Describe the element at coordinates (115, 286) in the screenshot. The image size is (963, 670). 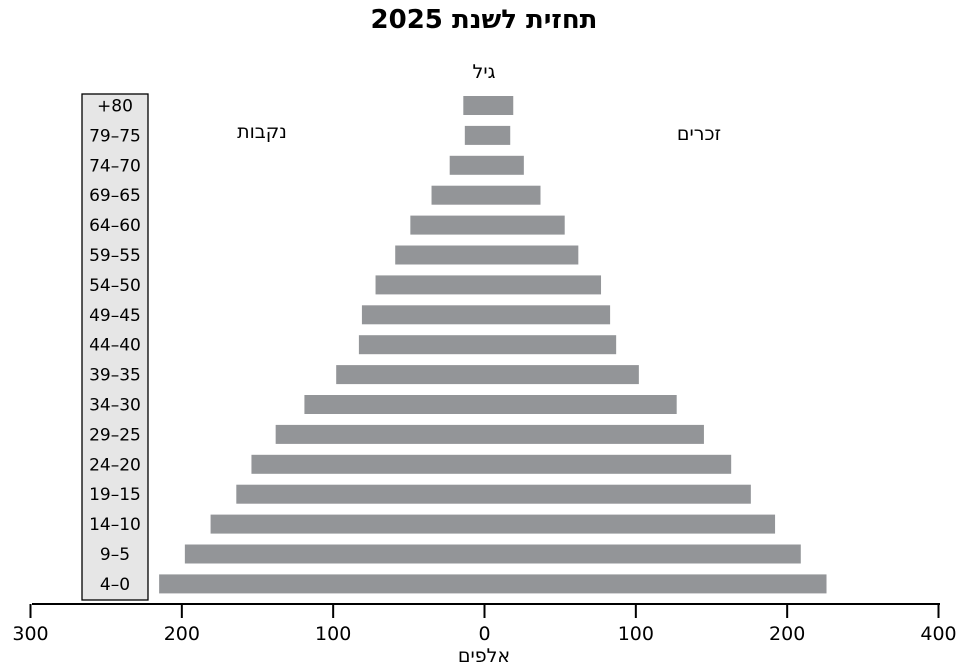
I see `age-group-label-6: 54–50` at that location.